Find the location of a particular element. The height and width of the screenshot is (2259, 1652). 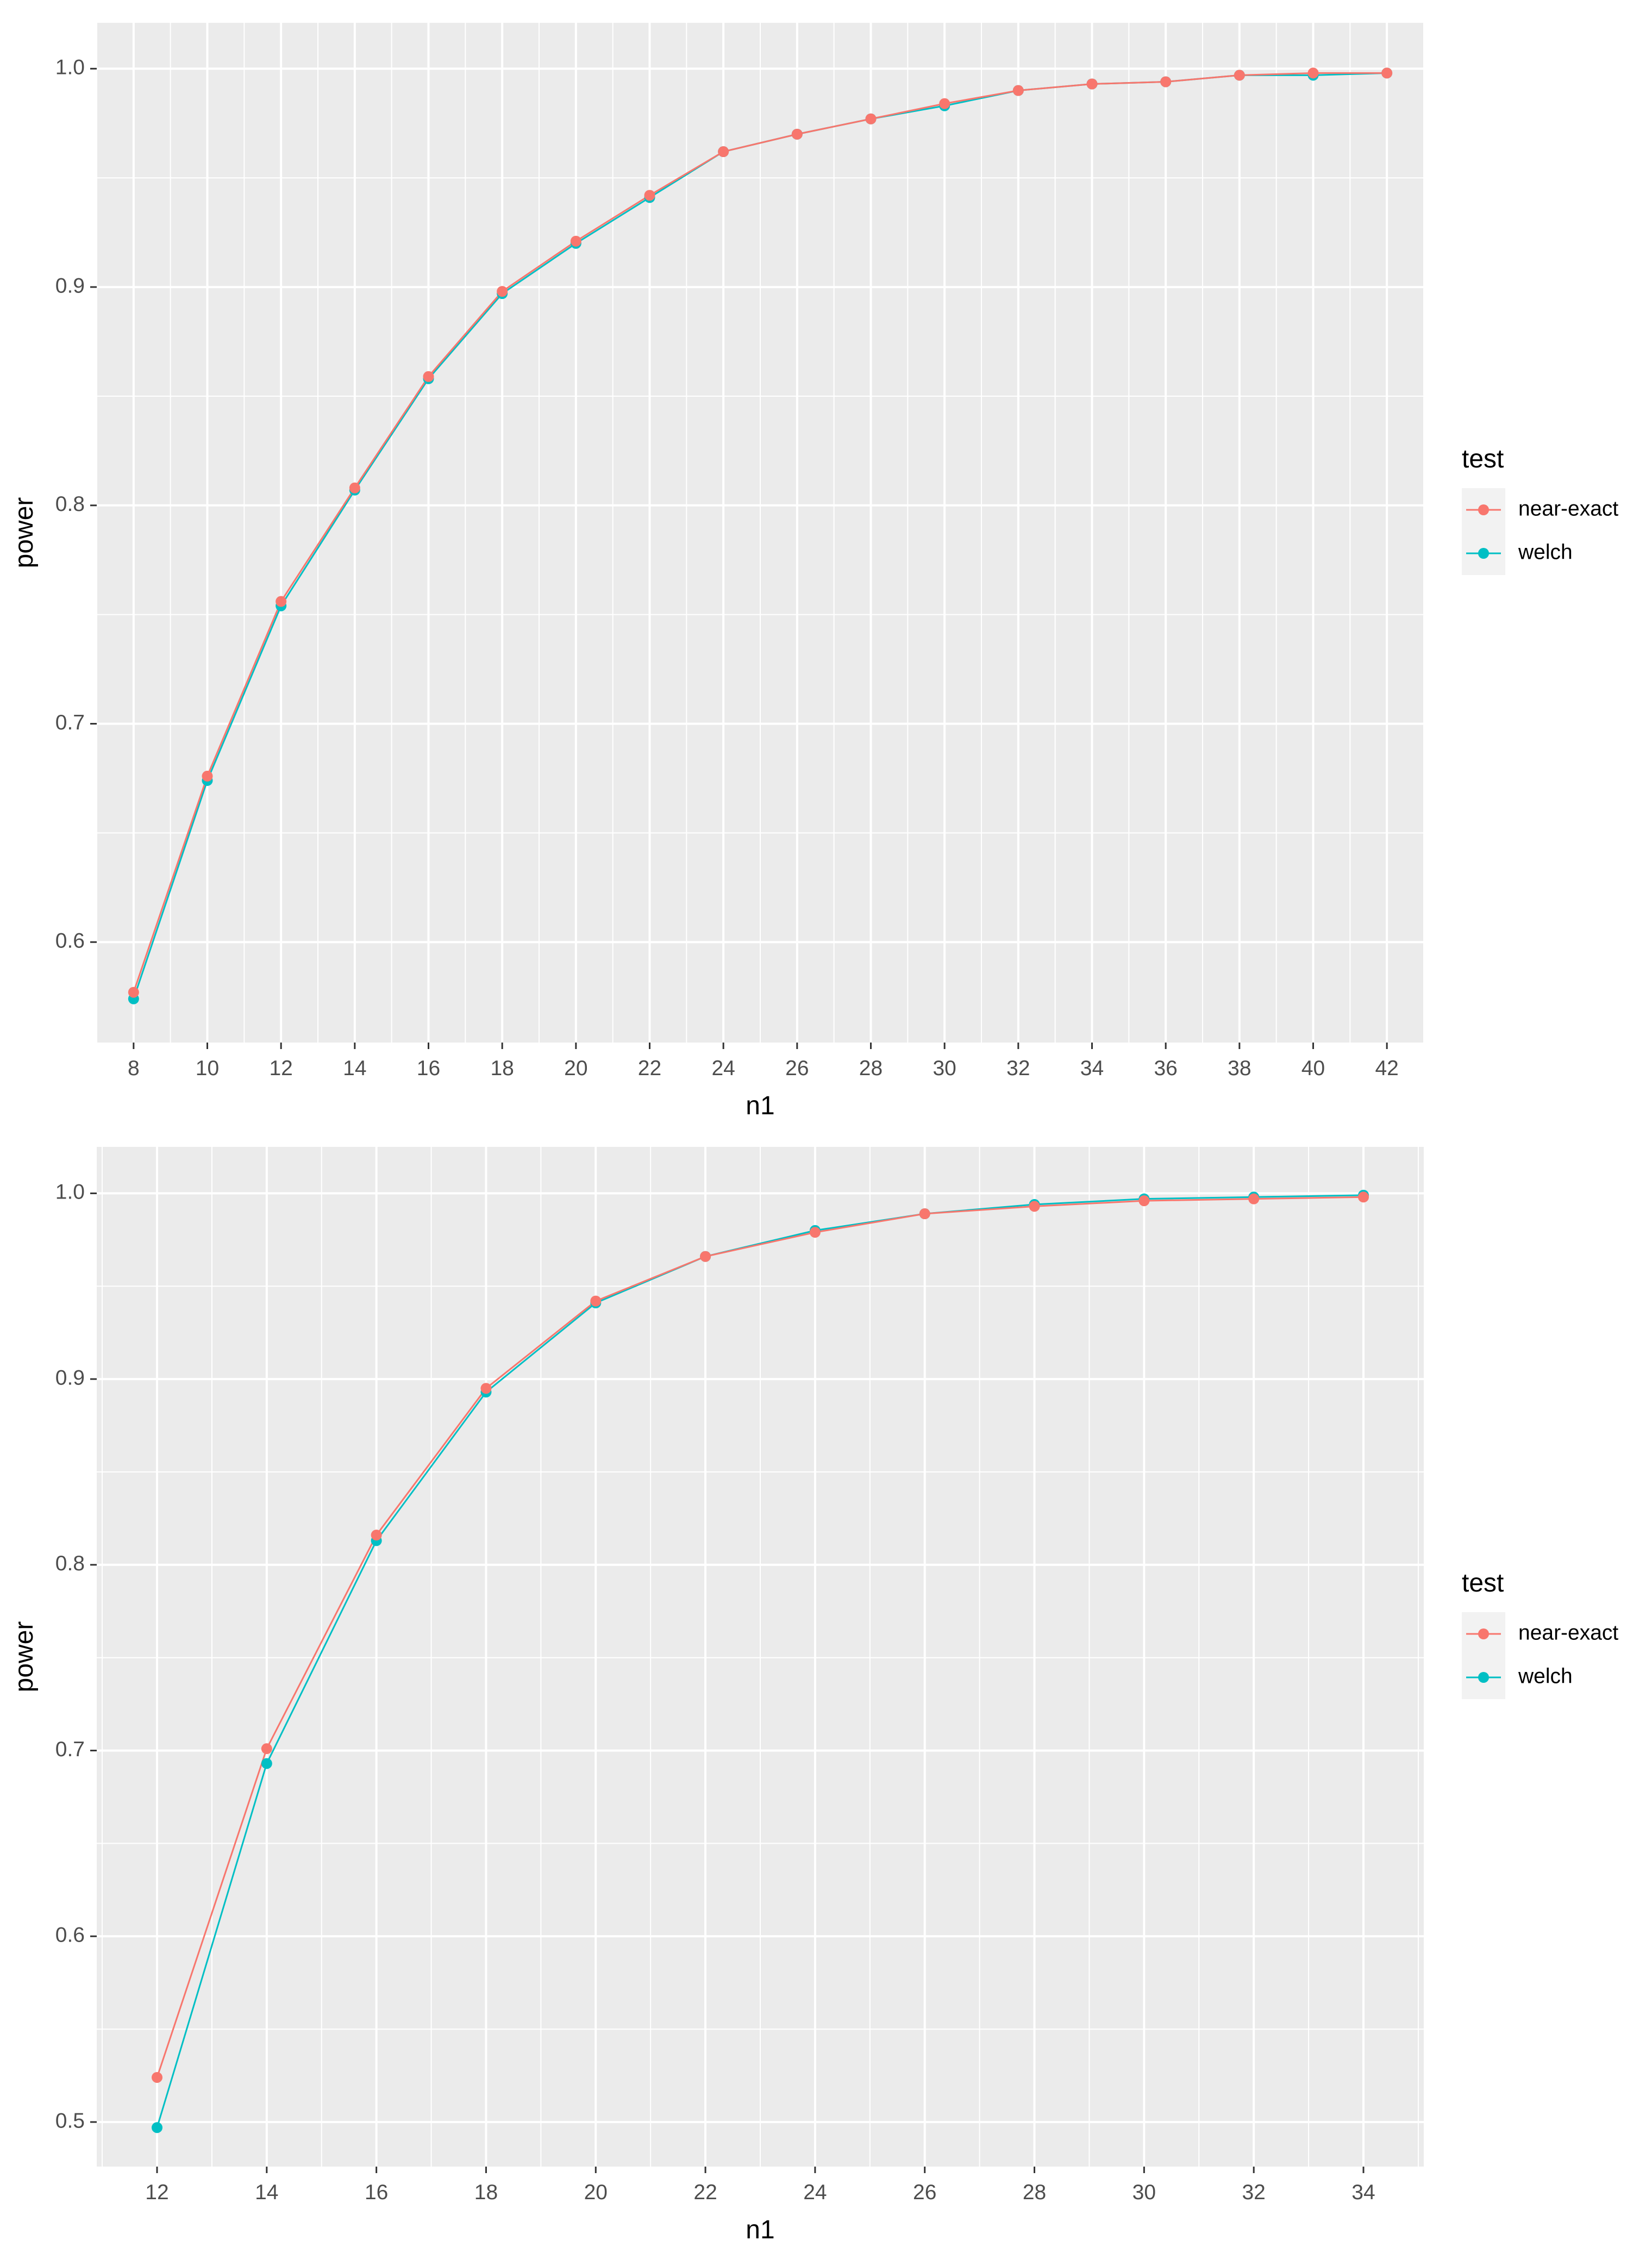

y-tick-label: 0.5 is located at coordinates (70, 2120).